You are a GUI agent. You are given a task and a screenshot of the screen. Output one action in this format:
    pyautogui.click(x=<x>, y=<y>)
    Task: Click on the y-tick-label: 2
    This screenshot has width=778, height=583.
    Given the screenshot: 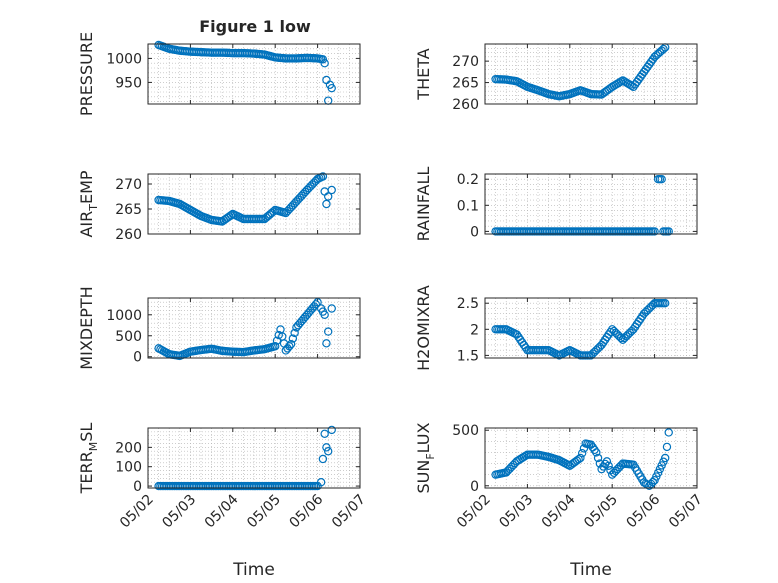 What is the action you would take?
    pyautogui.click(x=474, y=330)
    